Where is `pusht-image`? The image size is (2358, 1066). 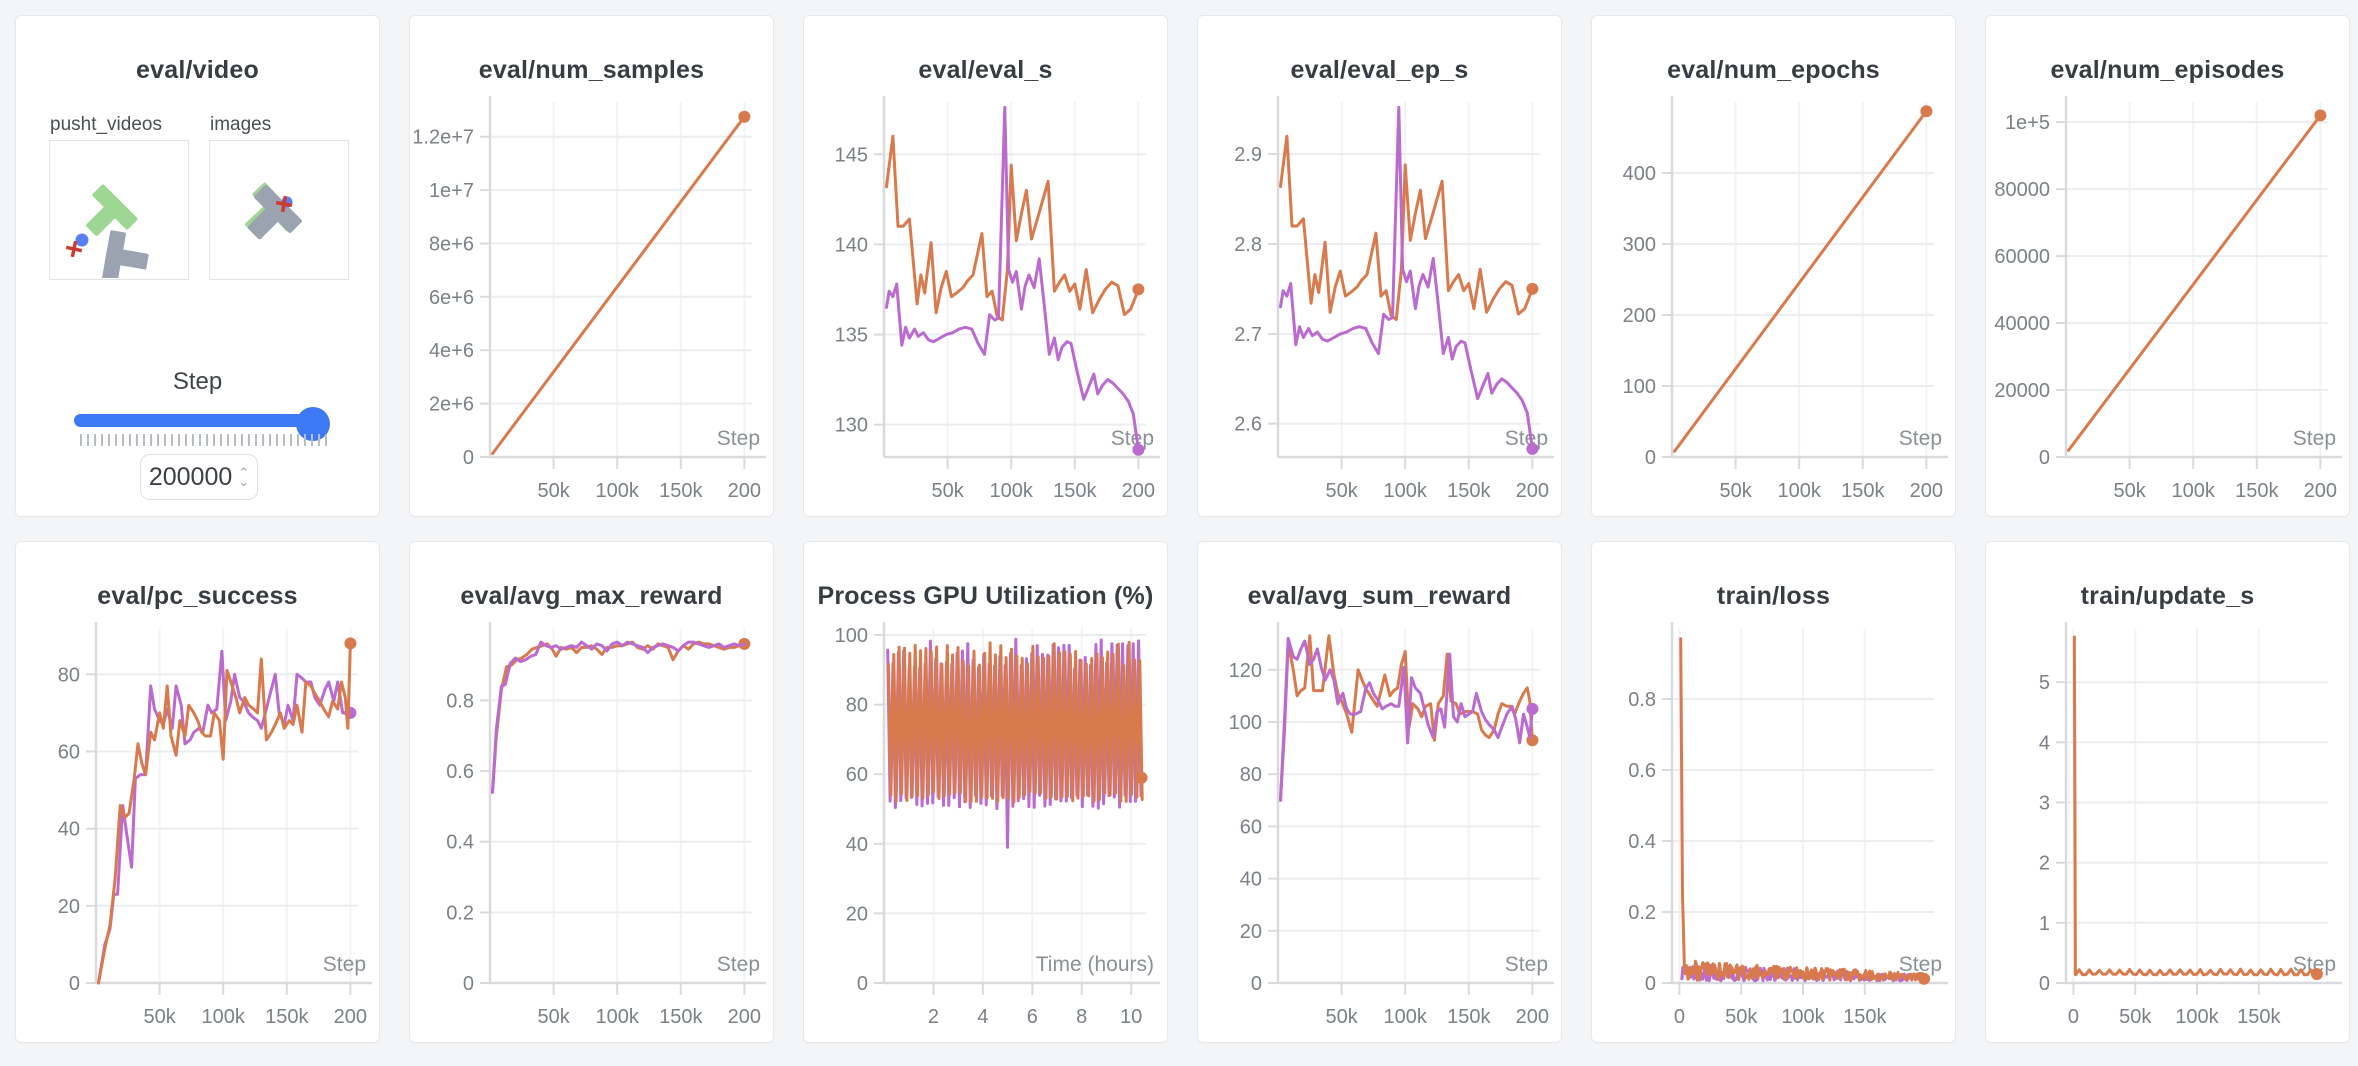 pusht-image is located at coordinates (273, 211).